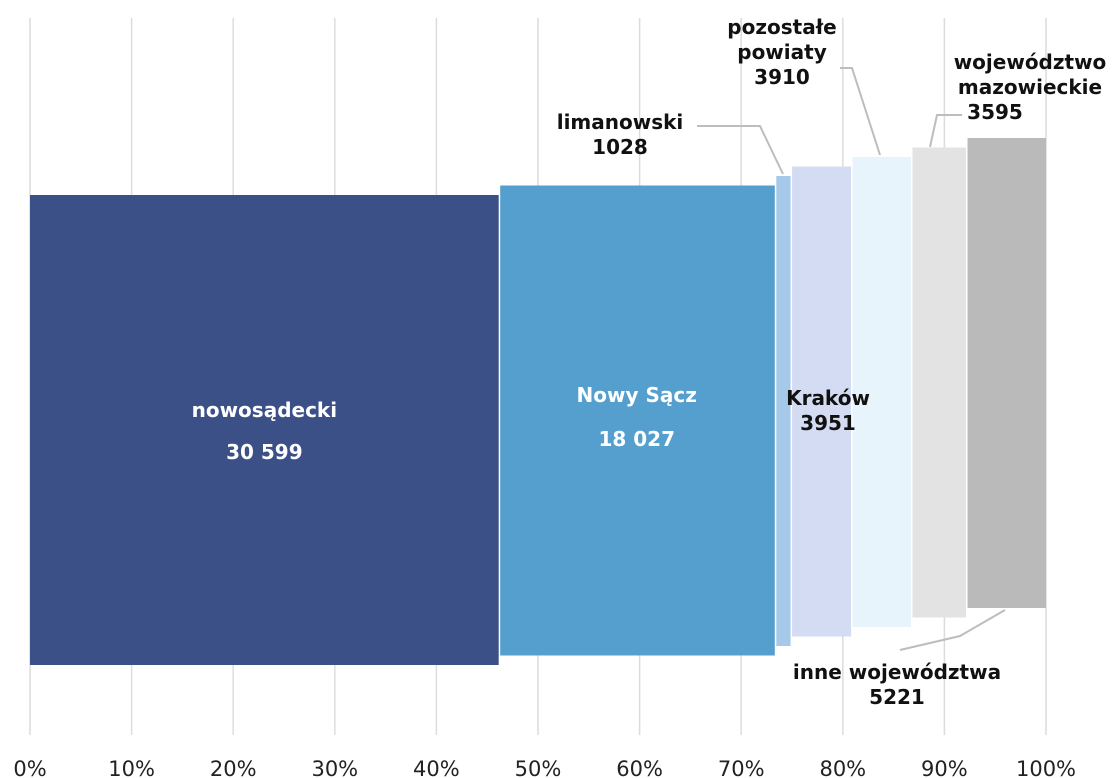  I want to click on value-label: 18 027, so click(636, 439).